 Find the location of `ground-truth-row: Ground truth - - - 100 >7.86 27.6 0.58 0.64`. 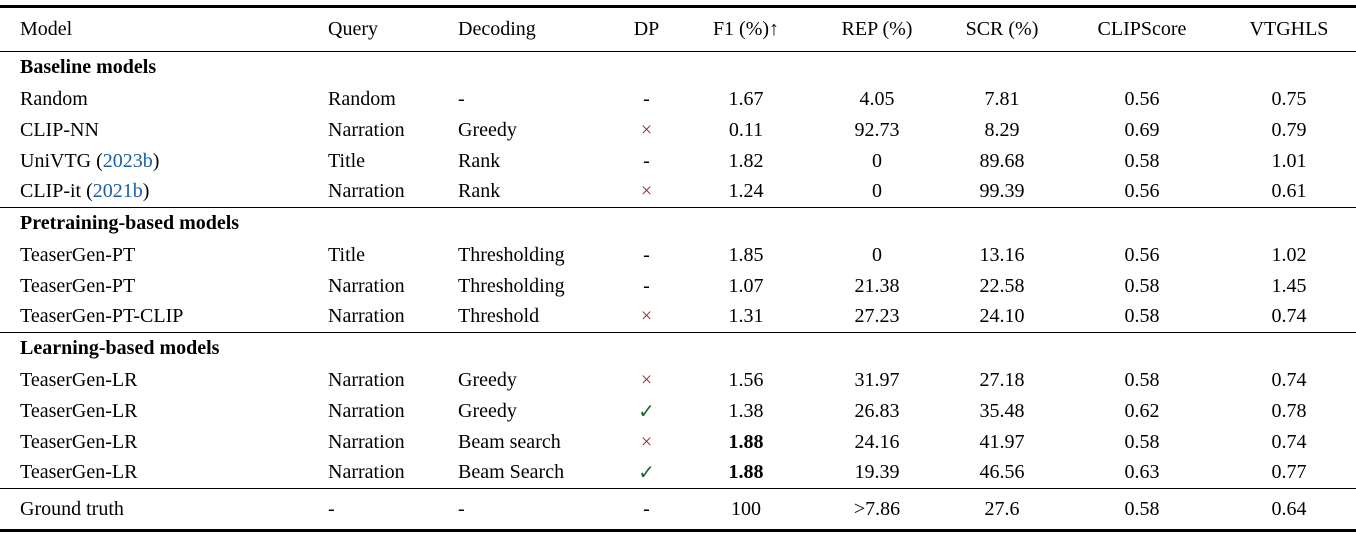

ground-truth-row: Ground truth - - - 100 >7.86 27.6 0.58 0.64 is located at coordinates (678, 510).